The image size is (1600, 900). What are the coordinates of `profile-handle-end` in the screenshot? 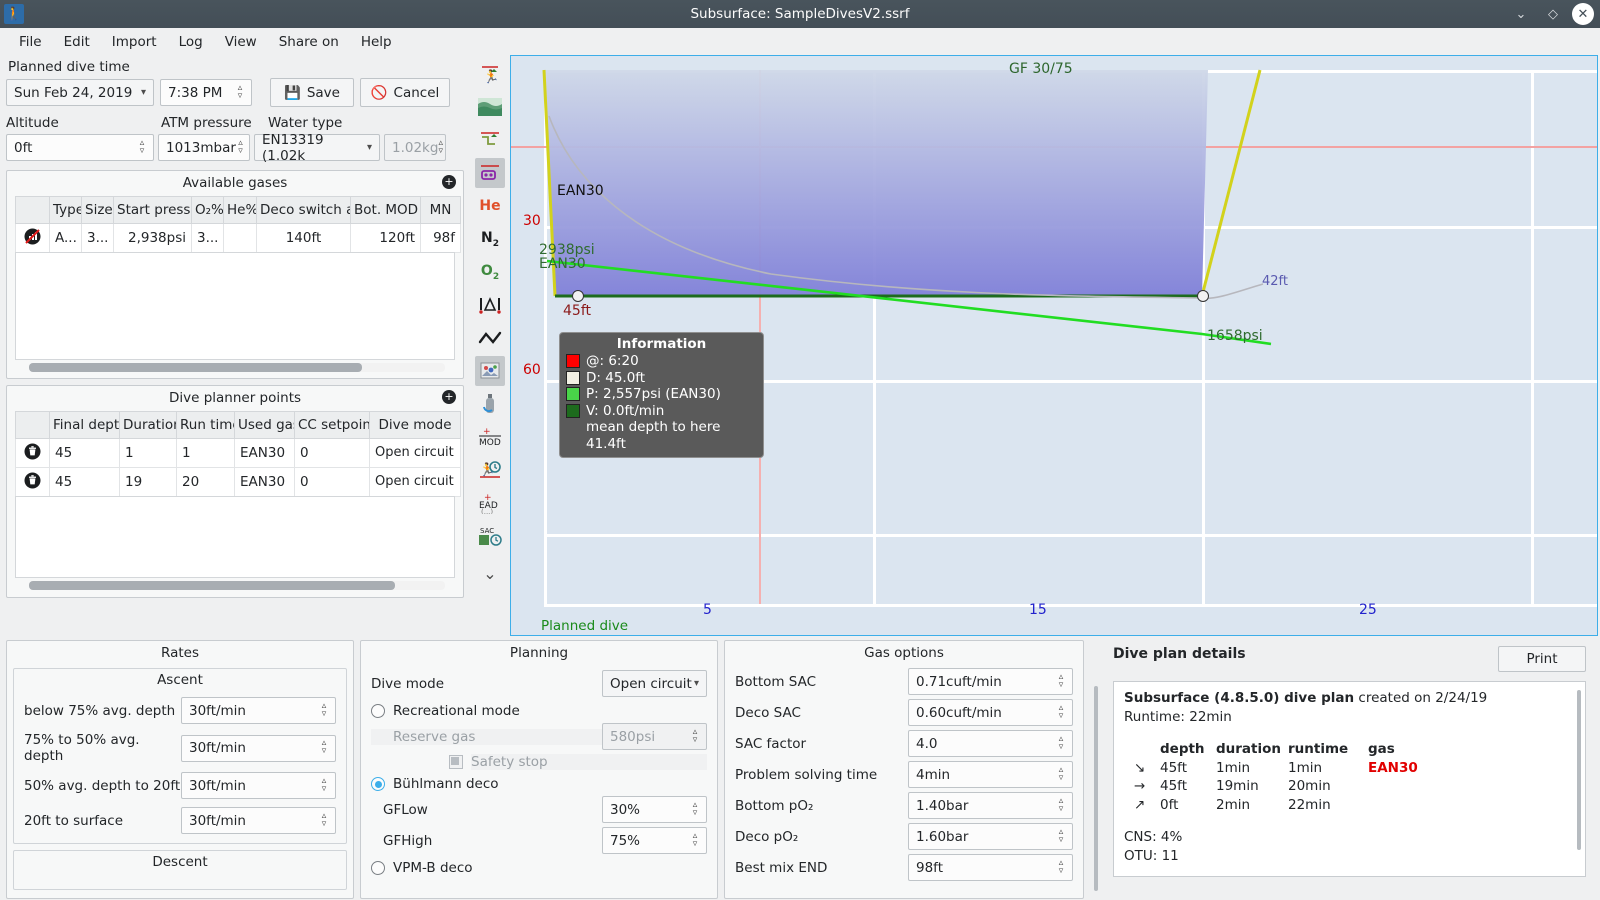 It's located at (1203, 296).